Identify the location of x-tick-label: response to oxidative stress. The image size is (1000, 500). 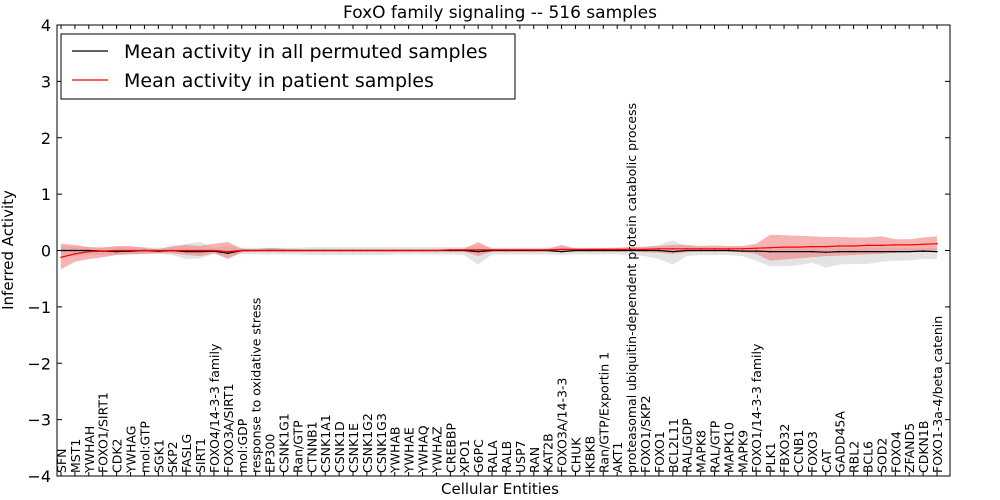
(256, 385).